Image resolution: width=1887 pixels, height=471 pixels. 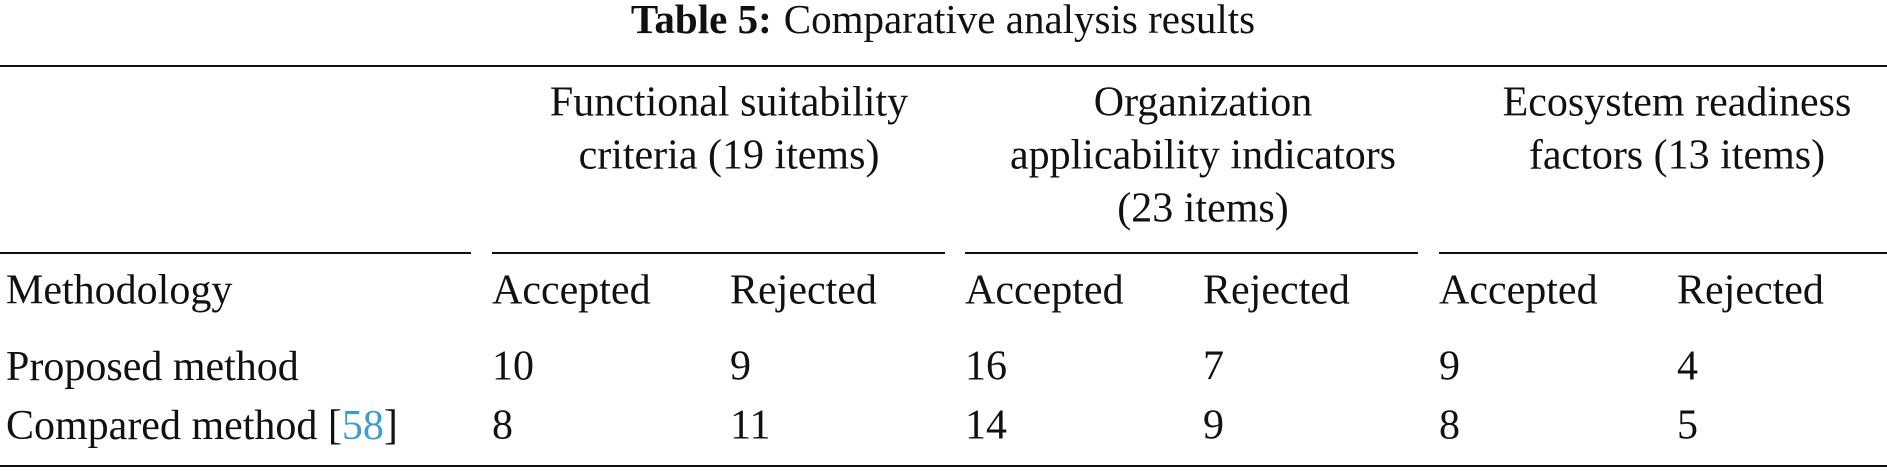 I want to click on group-header: criteria (19 items), so click(x=729, y=156).